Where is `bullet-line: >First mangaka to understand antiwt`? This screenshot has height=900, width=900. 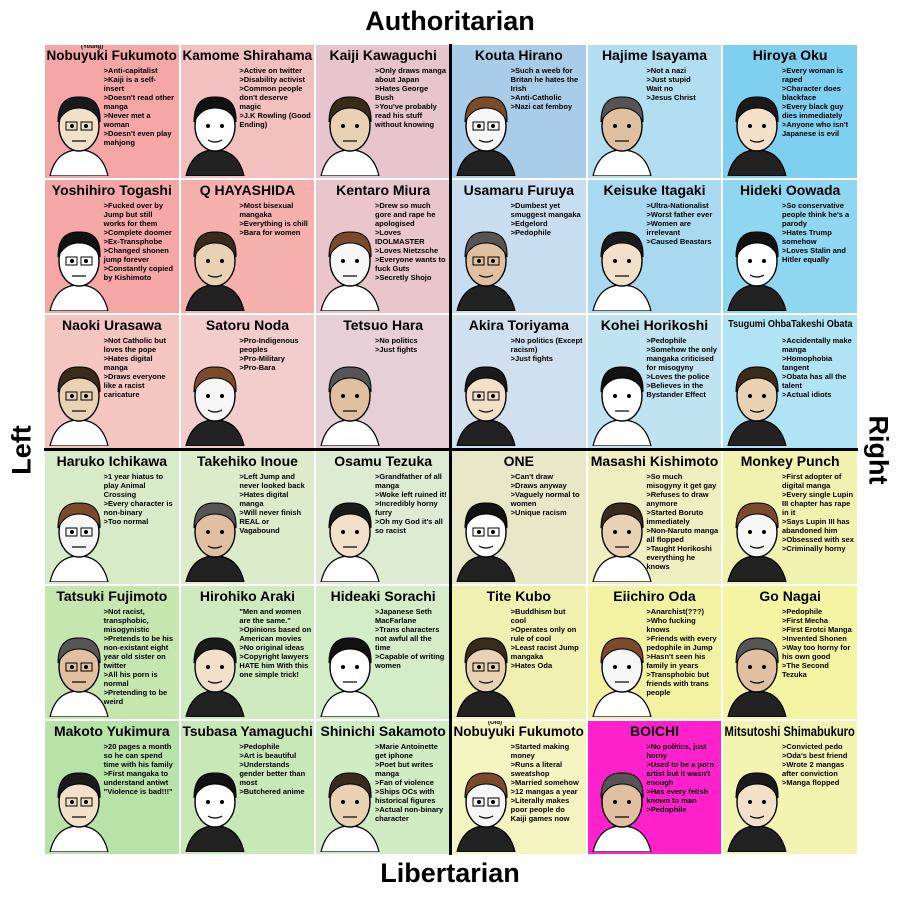
bullet-line: >First mangaka to understand antiwt is located at coordinates (136, 777).